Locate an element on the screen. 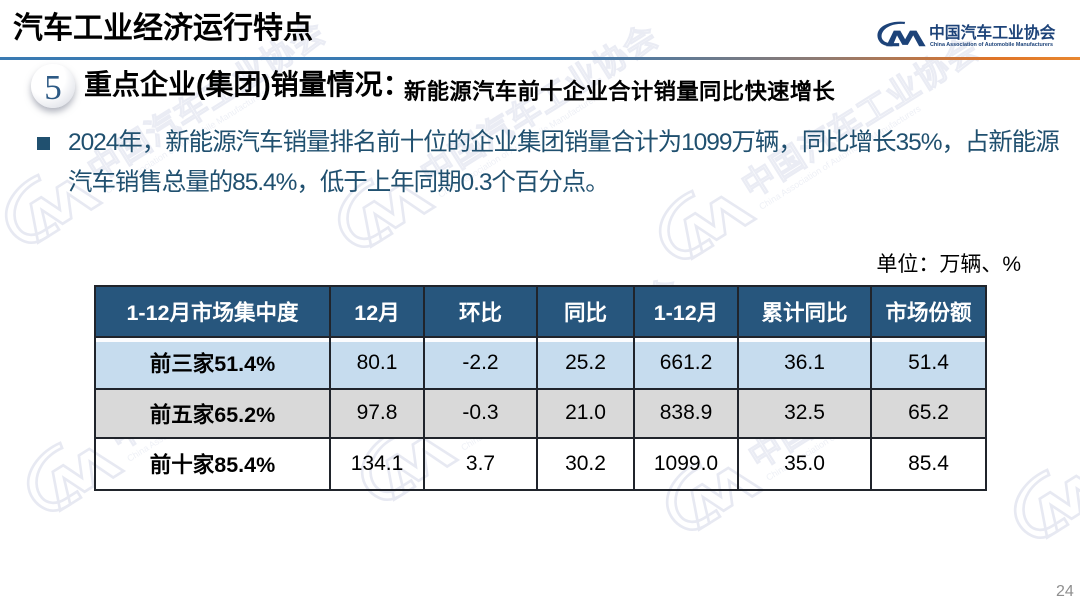  svg-text: 中国汽车工业协会 is located at coordinates (992, 32).